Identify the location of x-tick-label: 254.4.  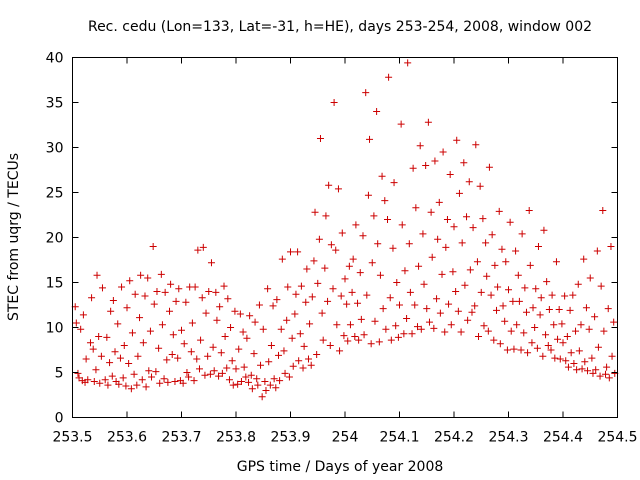
(563, 438).